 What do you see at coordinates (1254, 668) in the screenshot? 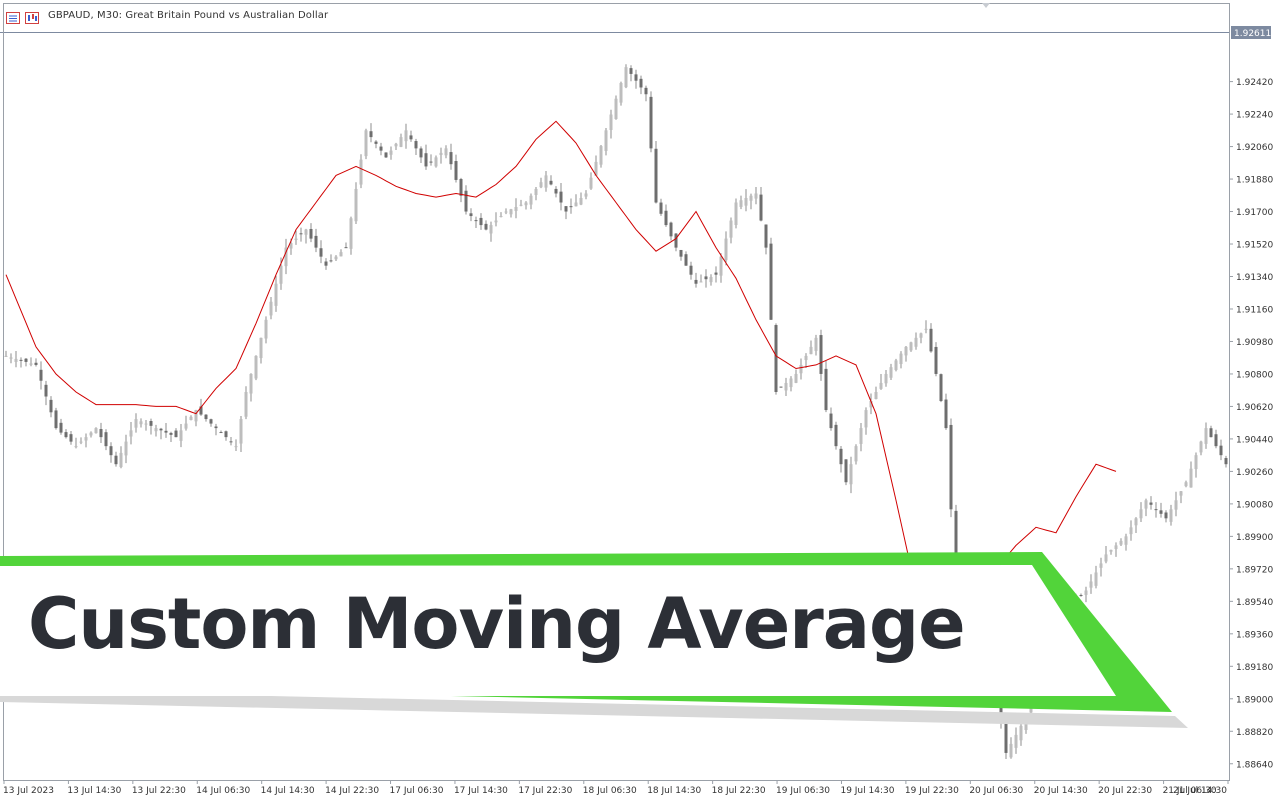
I see `price-tick-label: 1.89180` at bounding box center [1254, 668].